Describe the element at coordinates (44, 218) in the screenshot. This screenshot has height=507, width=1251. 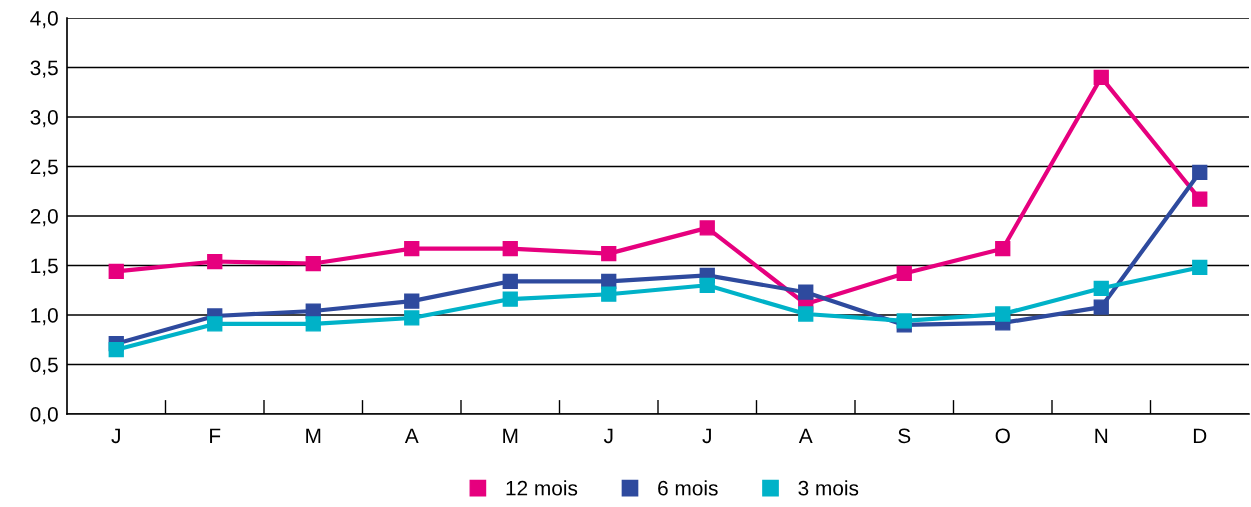
I see `y-tick-label: 2,0` at that location.